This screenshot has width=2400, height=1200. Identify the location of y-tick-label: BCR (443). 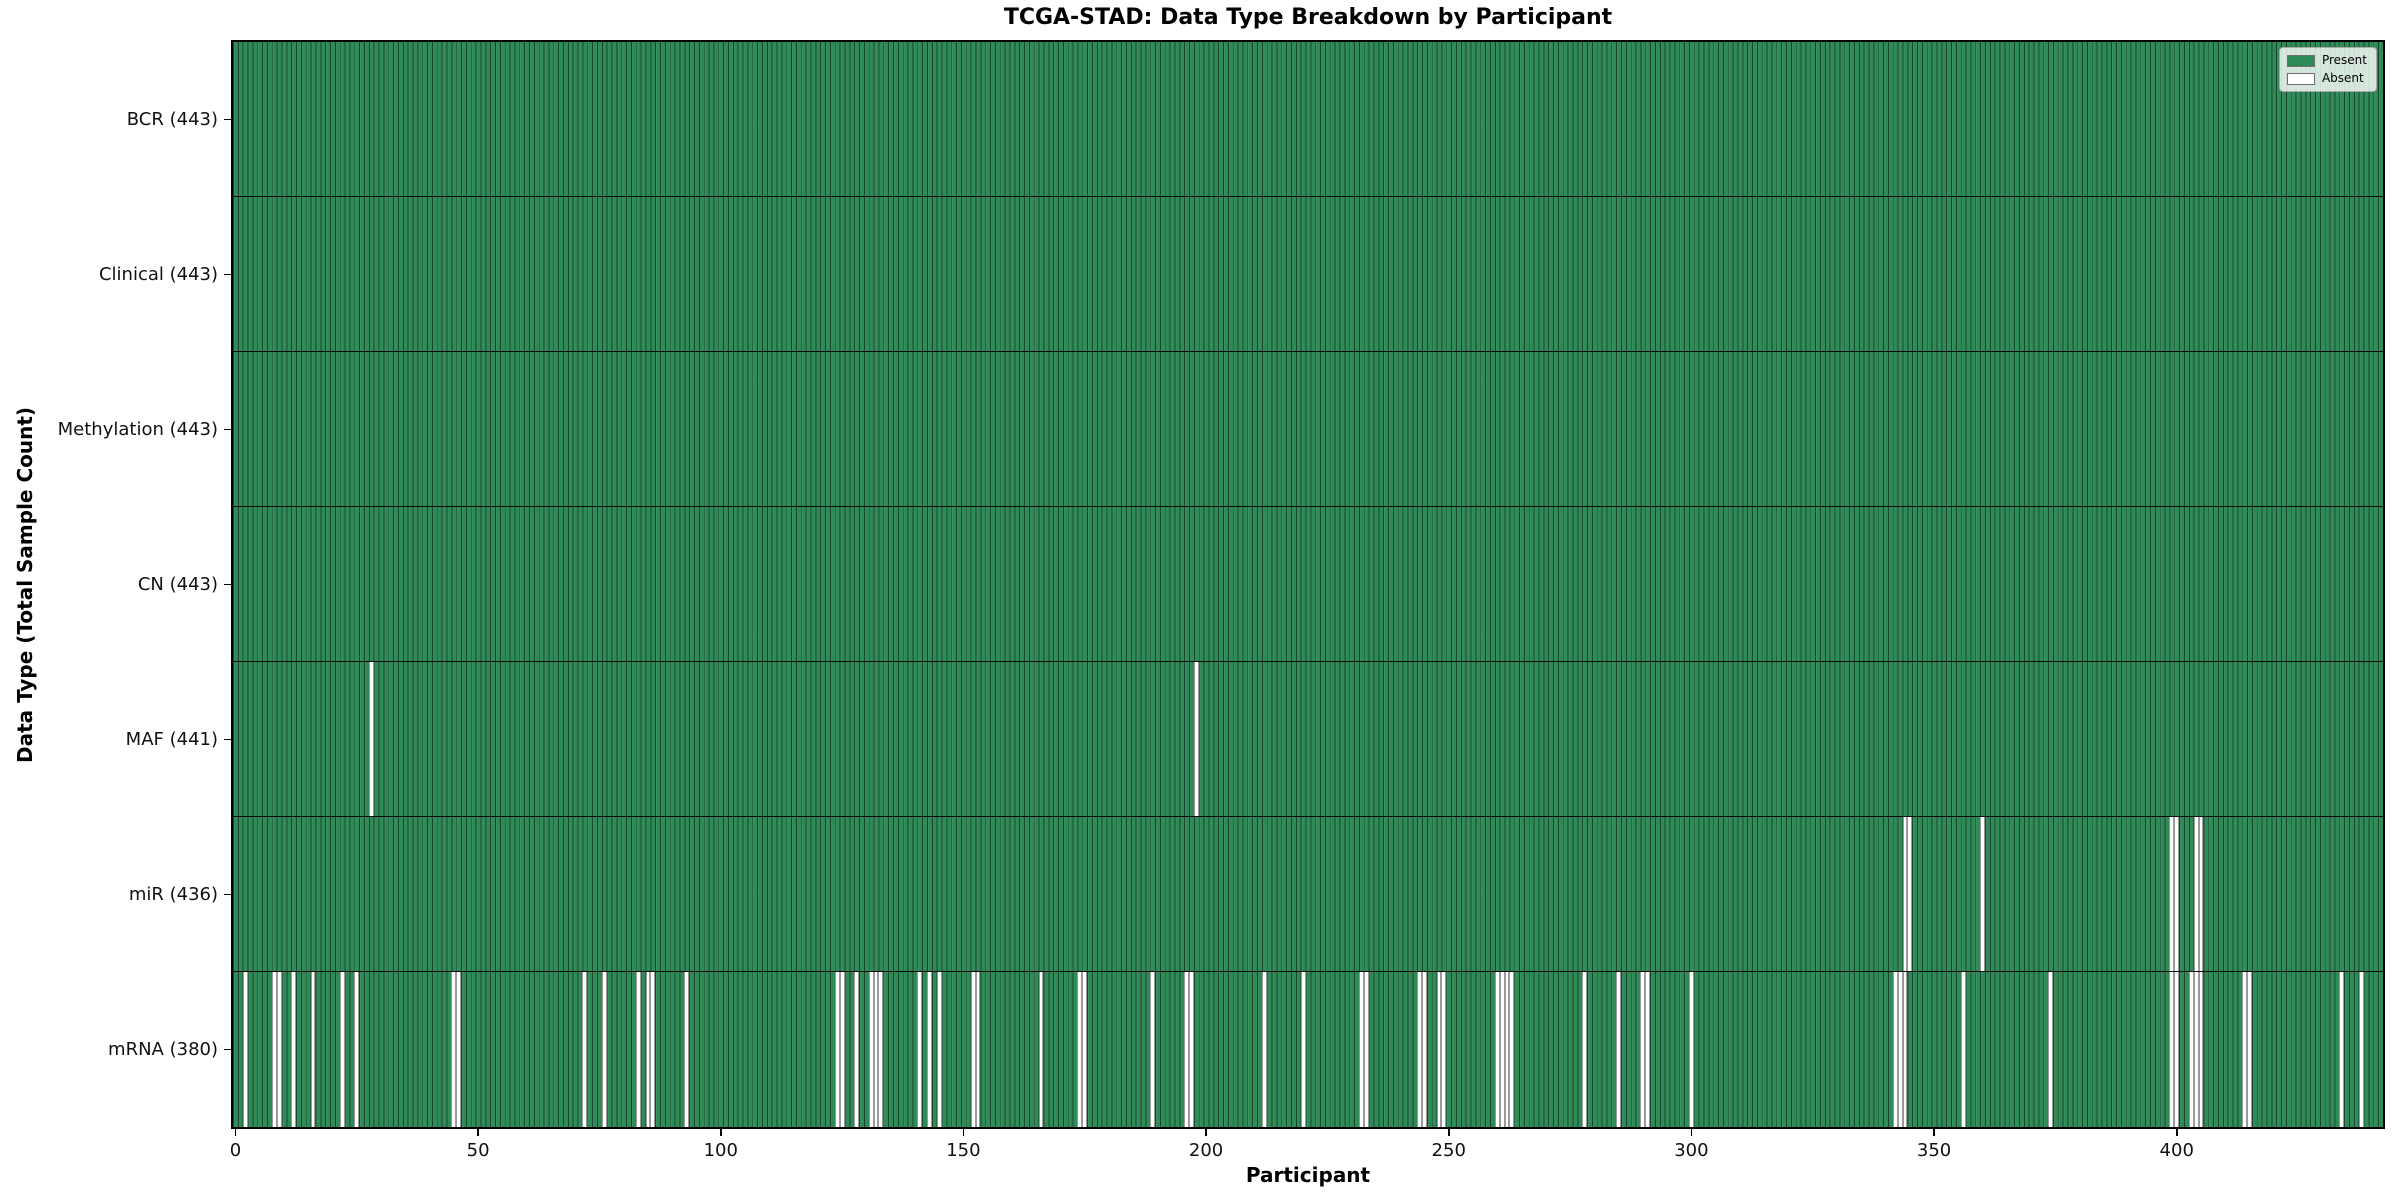
(172, 119).